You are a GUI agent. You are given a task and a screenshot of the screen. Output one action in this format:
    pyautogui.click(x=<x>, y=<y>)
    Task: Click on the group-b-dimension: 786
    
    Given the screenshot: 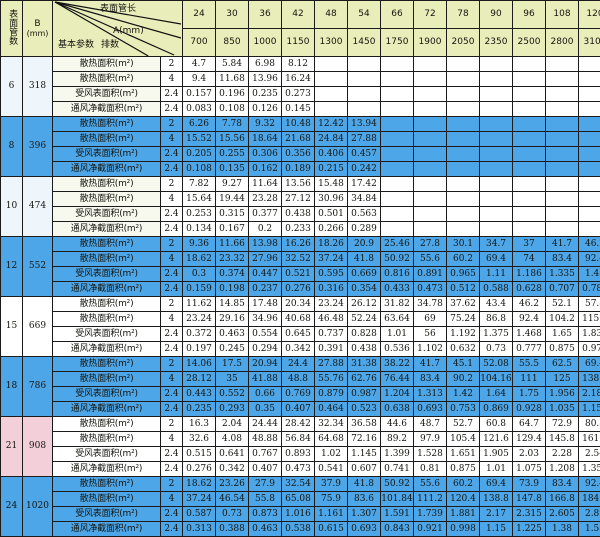 What is the action you would take?
    pyautogui.click(x=38, y=387)
    